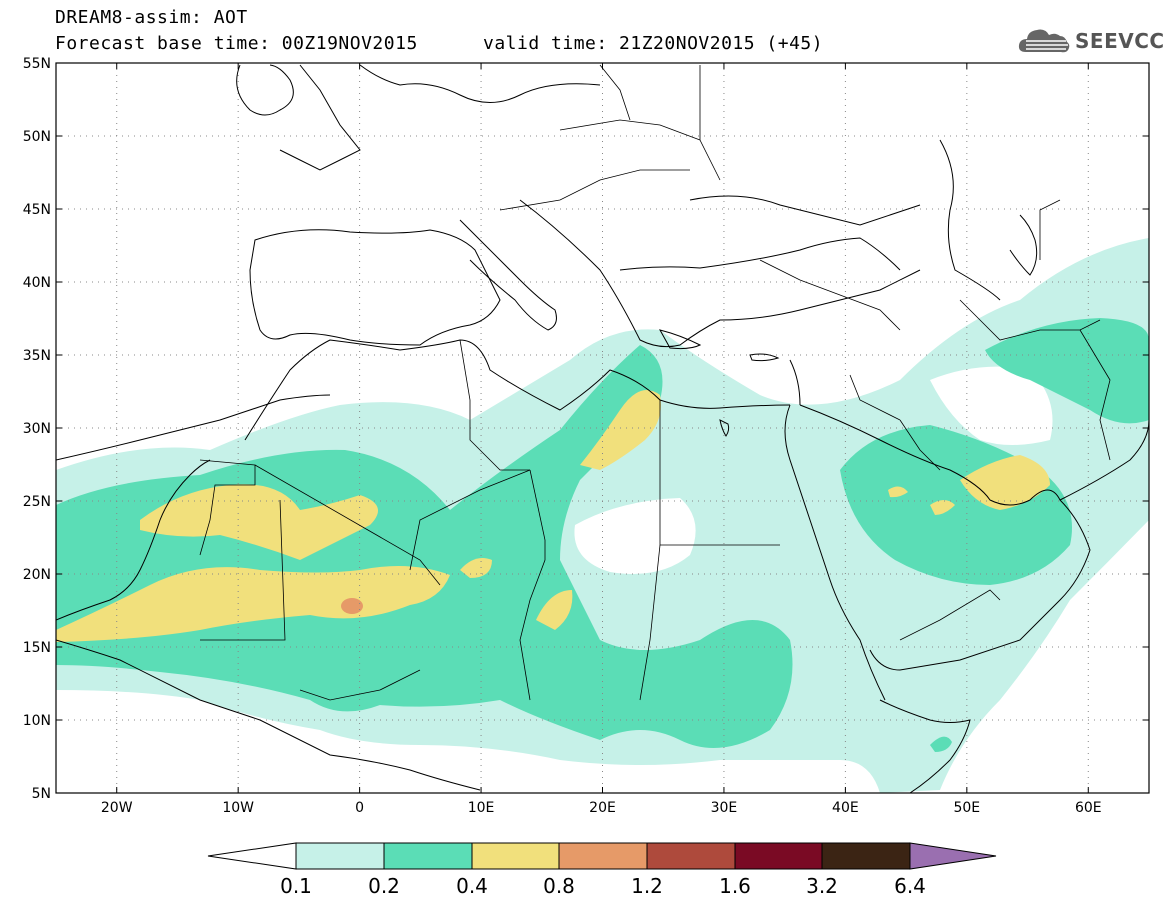  I want to click on lat-label: 35N, so click(37, 356).